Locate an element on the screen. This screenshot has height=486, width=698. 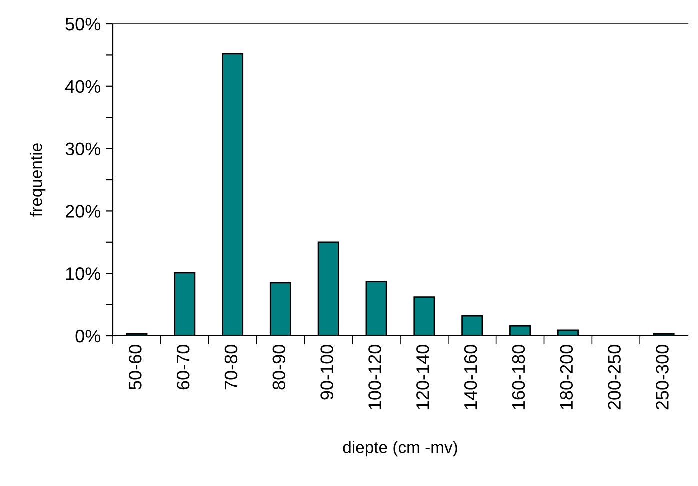
x-tick-label: 120-140 is located at coordinates (423, 377).